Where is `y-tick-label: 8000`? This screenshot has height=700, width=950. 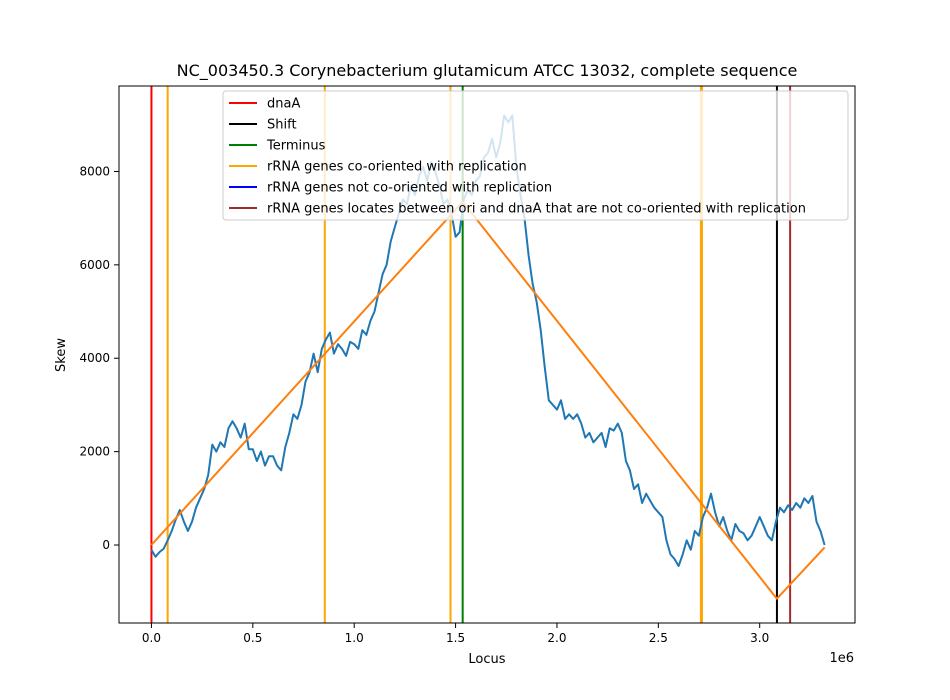 y-tick-label: 8000 is located at coordinates (94, 171).